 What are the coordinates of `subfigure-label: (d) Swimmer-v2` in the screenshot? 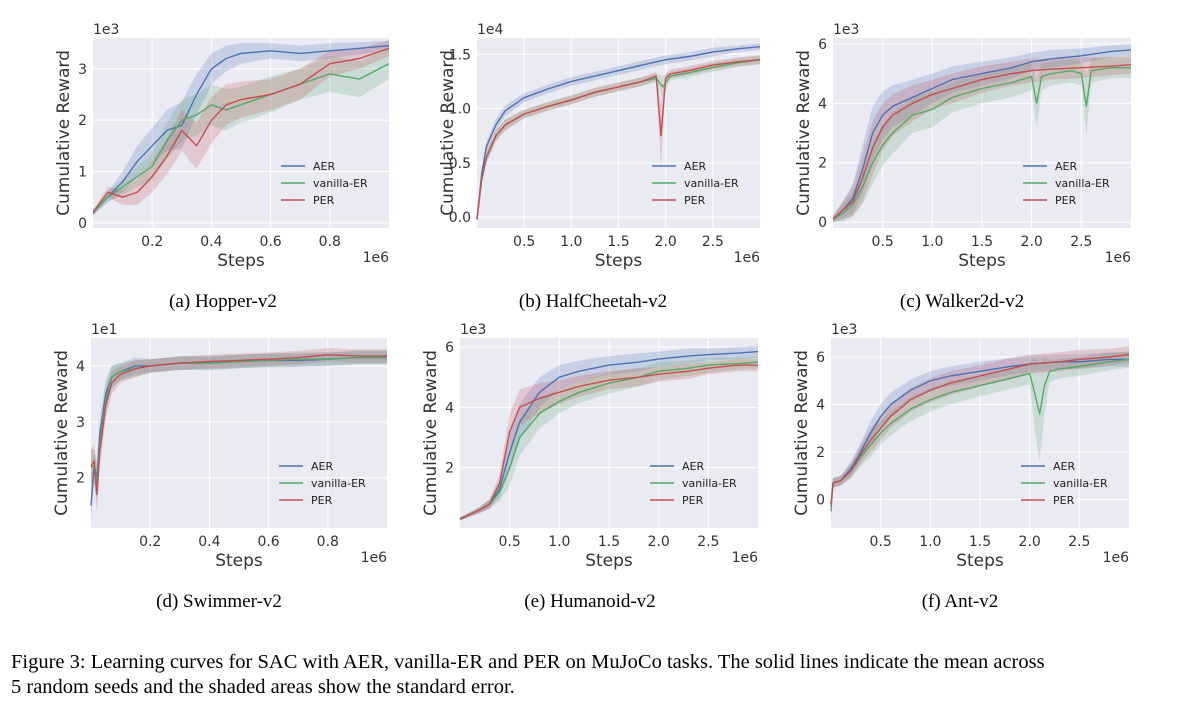 It's located at (219, 601).